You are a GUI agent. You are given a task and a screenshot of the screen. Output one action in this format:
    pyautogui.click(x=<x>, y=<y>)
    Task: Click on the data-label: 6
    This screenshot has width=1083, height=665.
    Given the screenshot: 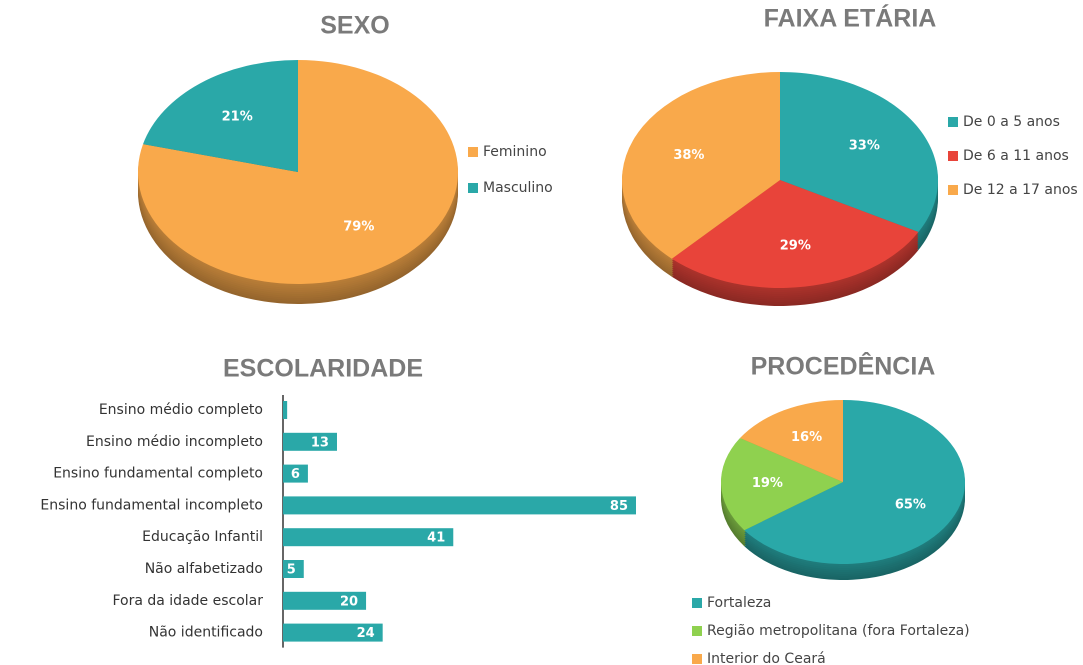 What is the action you would take?
    pyautogui.click(x=295, y=474)
    